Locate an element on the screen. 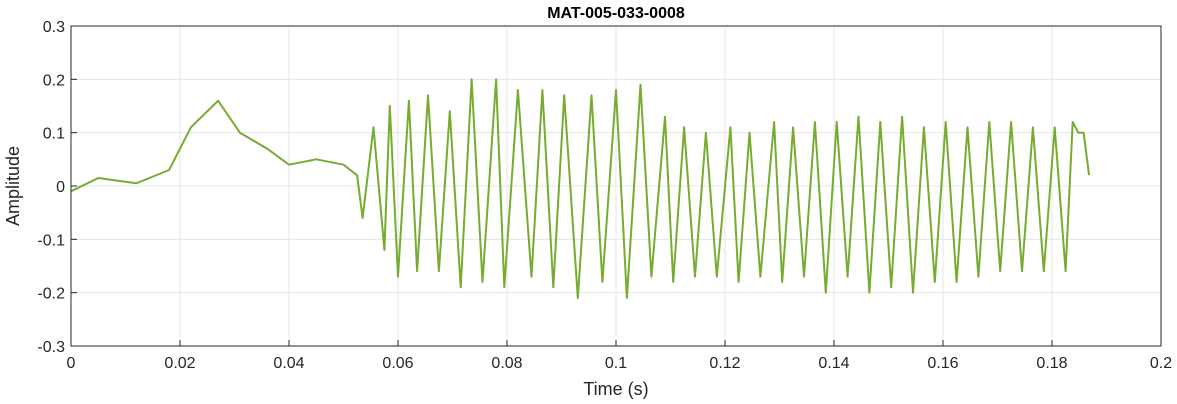 Image resolution: width=1177 pixels, height=404 pixels. y-tick-label: 0.3 is located at coordinates (54, 27).